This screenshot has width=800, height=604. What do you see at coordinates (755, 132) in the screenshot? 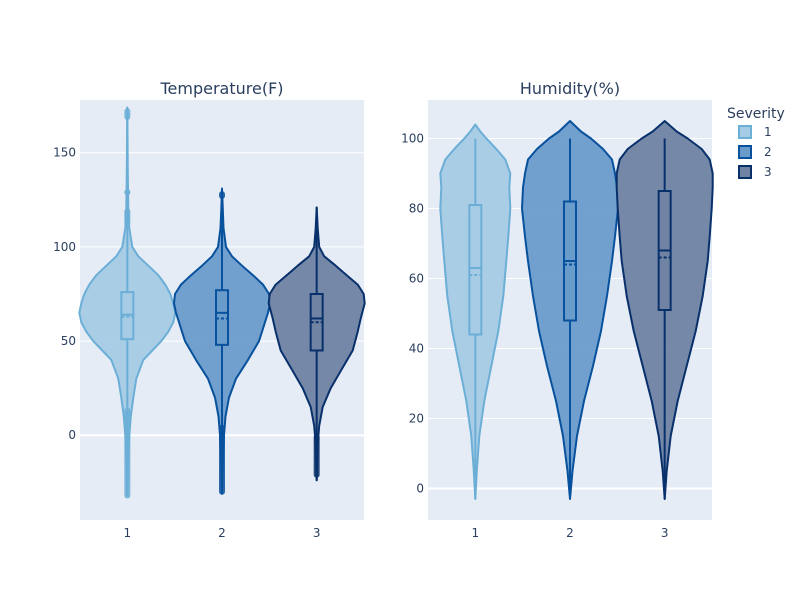
I see `legend-item-1: 1` at bounding box center [755, 132].